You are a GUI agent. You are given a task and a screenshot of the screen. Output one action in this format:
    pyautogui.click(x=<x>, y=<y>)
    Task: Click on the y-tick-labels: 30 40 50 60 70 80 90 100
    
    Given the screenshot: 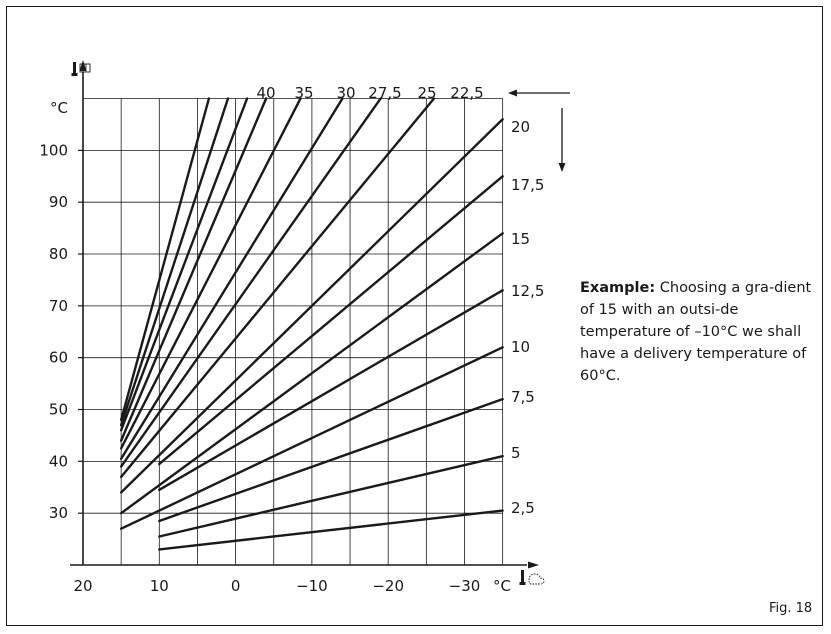 What is the action you would take?
    pyautogui.click(x=61, y=331)
    